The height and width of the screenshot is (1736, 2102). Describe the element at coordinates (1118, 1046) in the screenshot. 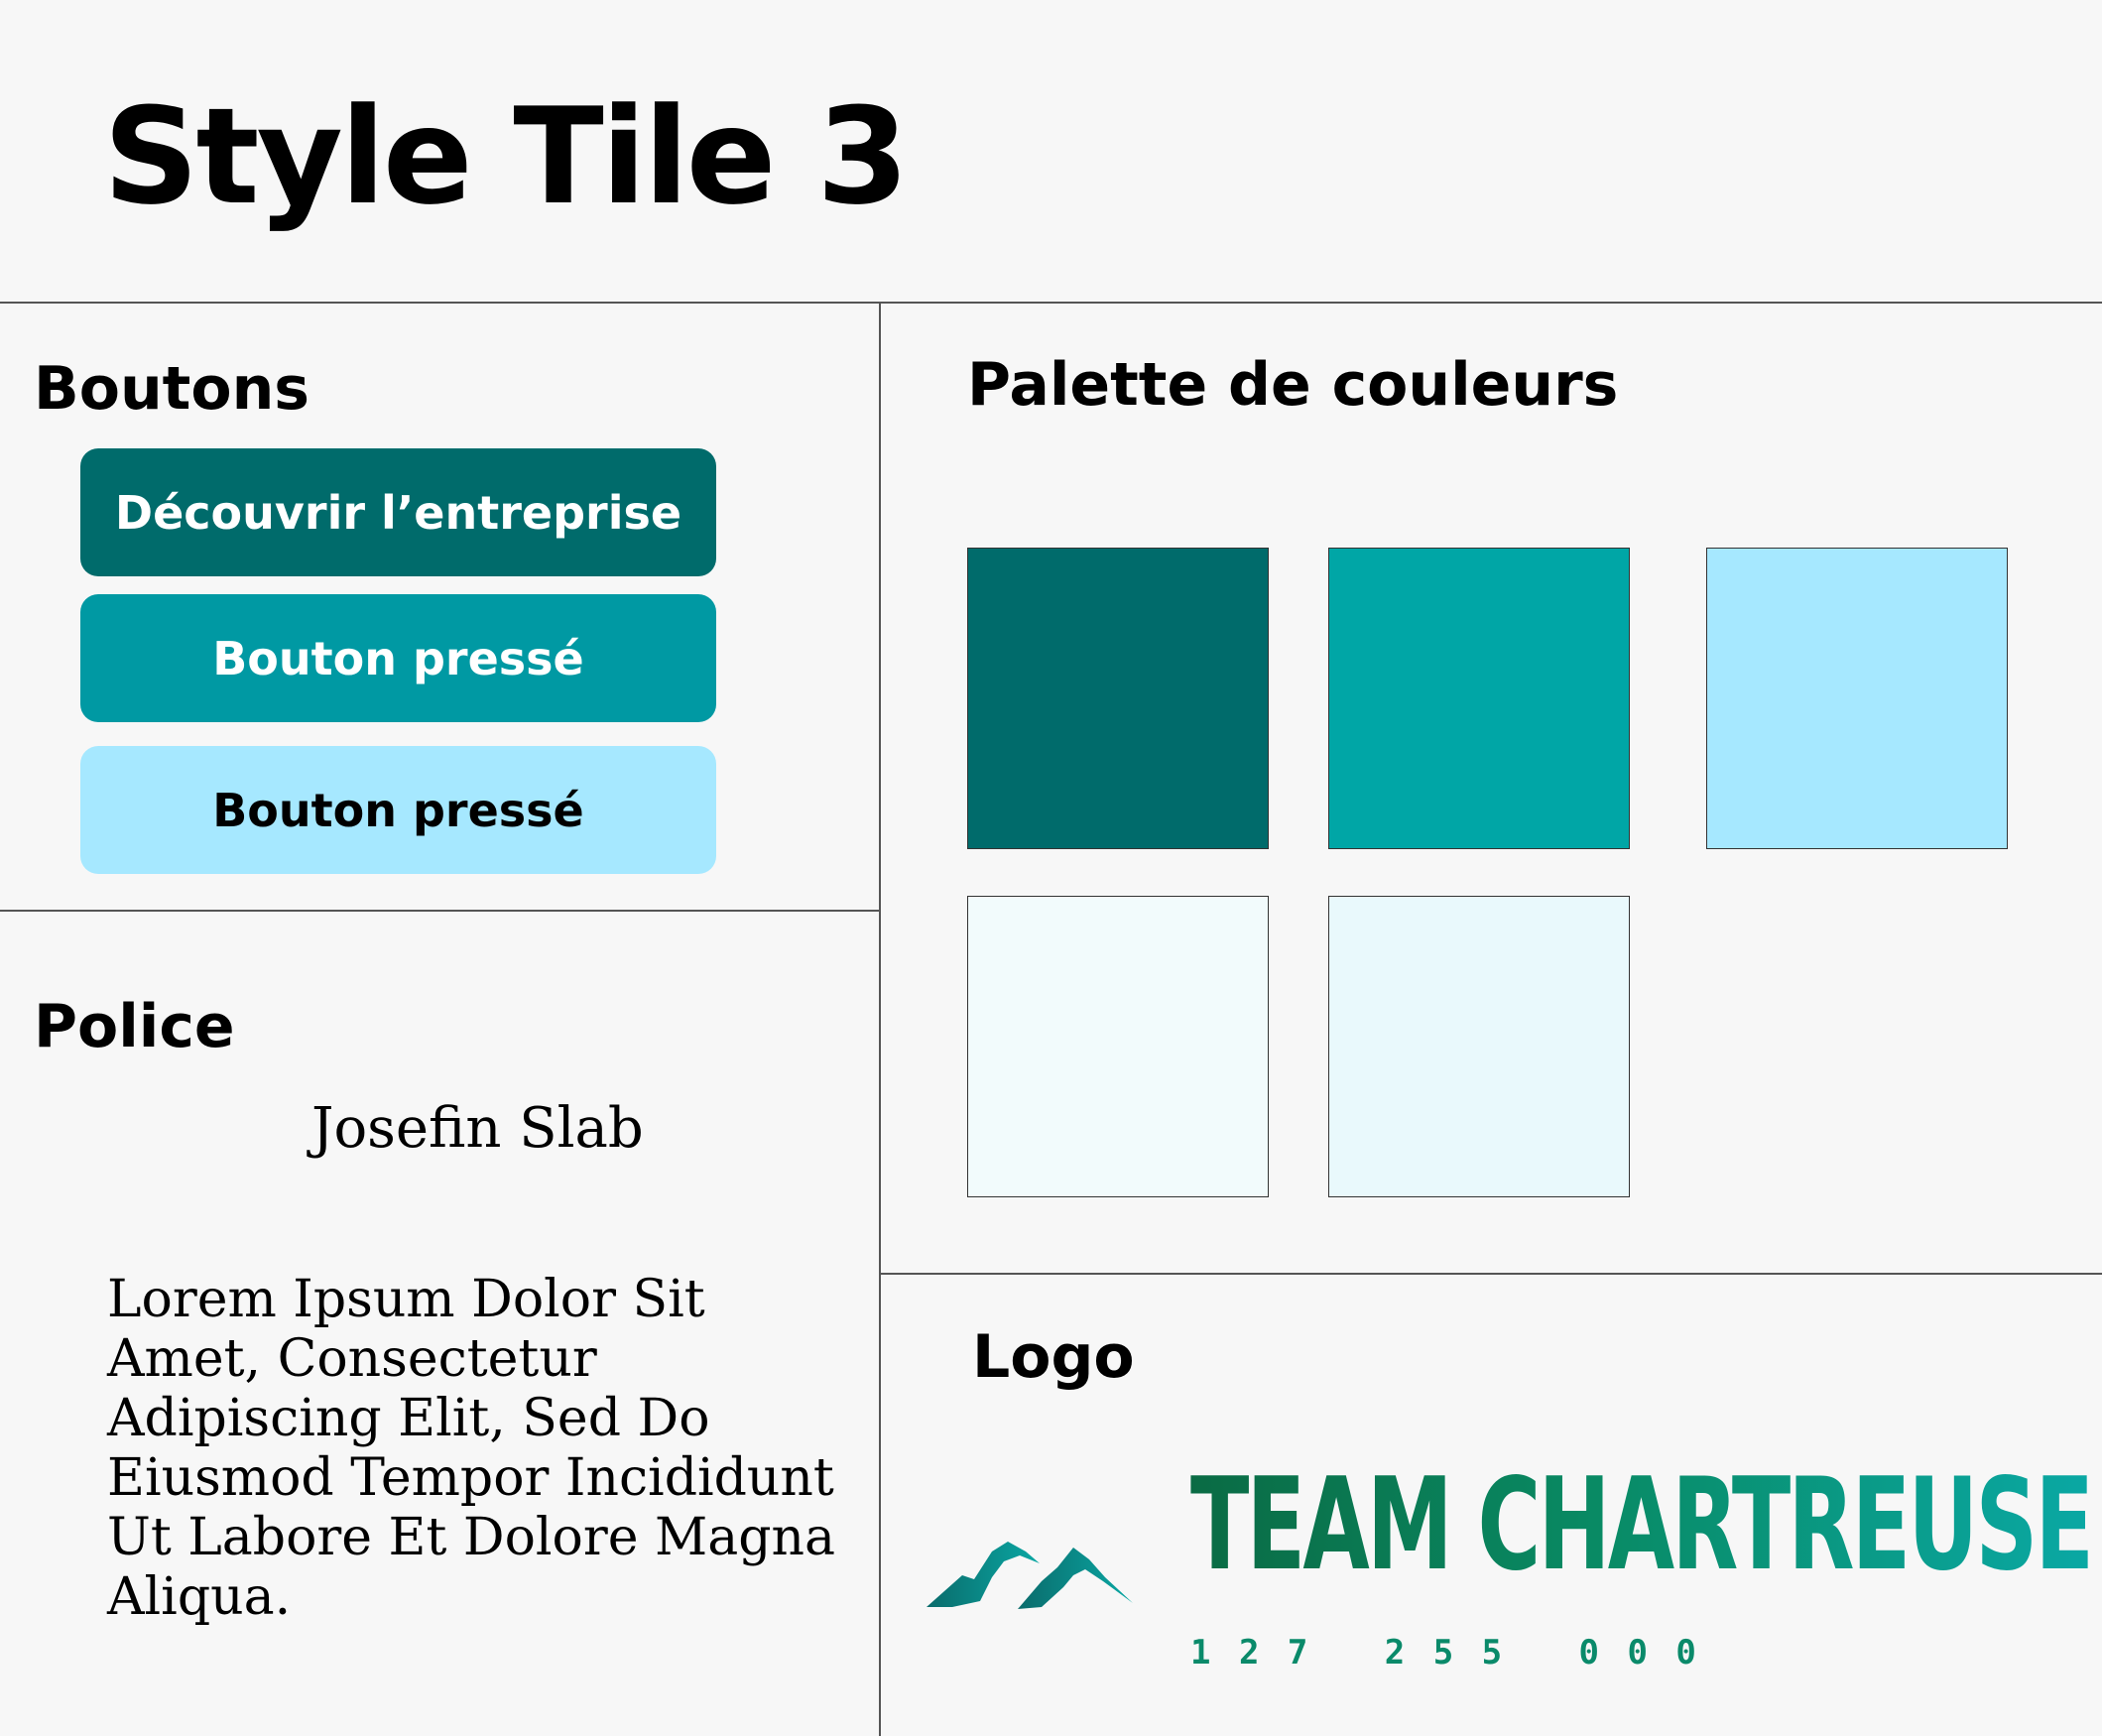

I see `color-swatch-off-white` at that location.